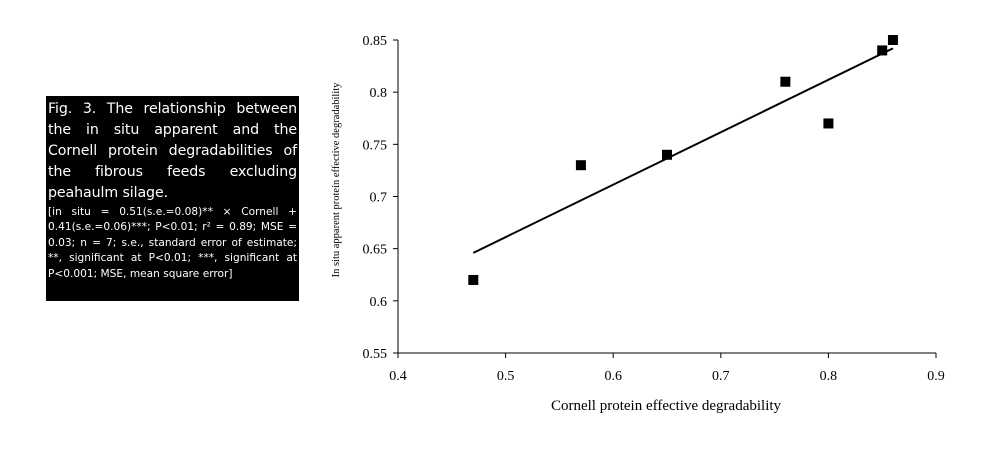 This screenshot has height=450, width=981. I want to click on x-tick-label: 0.5, so click(506, 376).